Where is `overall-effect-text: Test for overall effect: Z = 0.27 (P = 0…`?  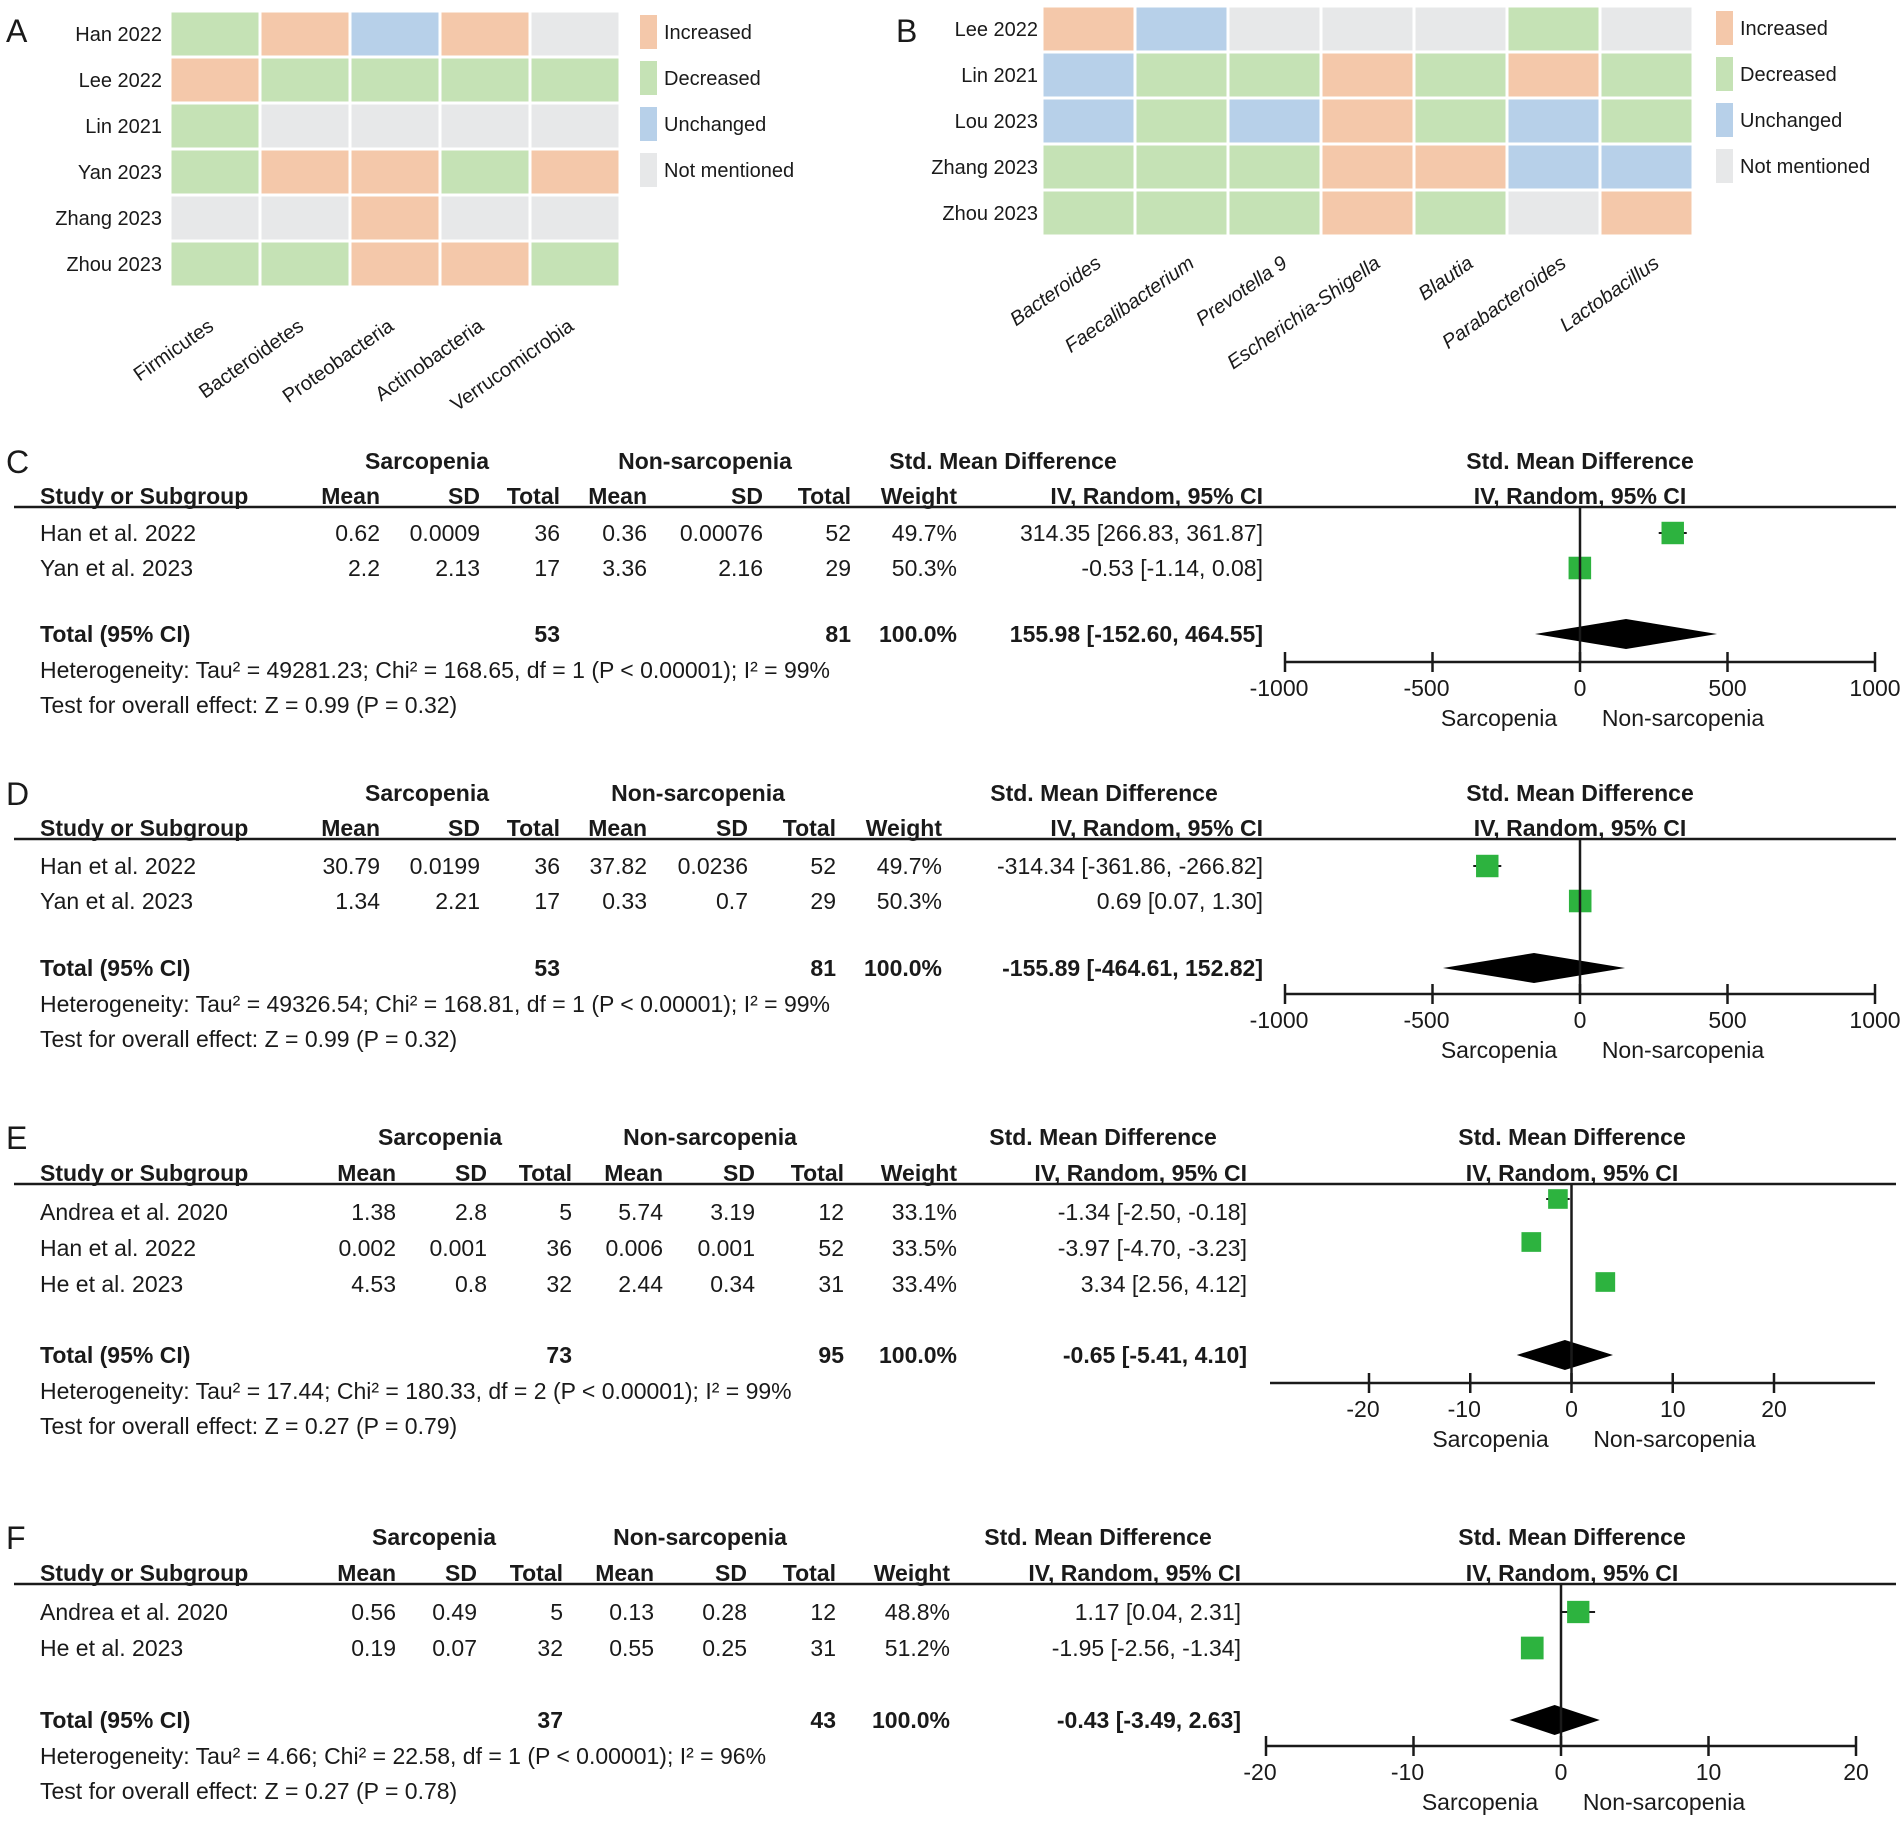
overall-effect-text: Test for overall effect: Z = 0.27 (P = 0… is located at coordinates (248, 1426).